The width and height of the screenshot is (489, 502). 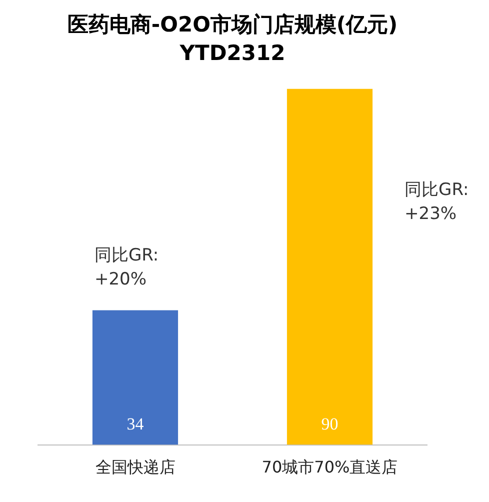 I want to click on annotation: 同比GR: +23%, so click(x=436, y=202).